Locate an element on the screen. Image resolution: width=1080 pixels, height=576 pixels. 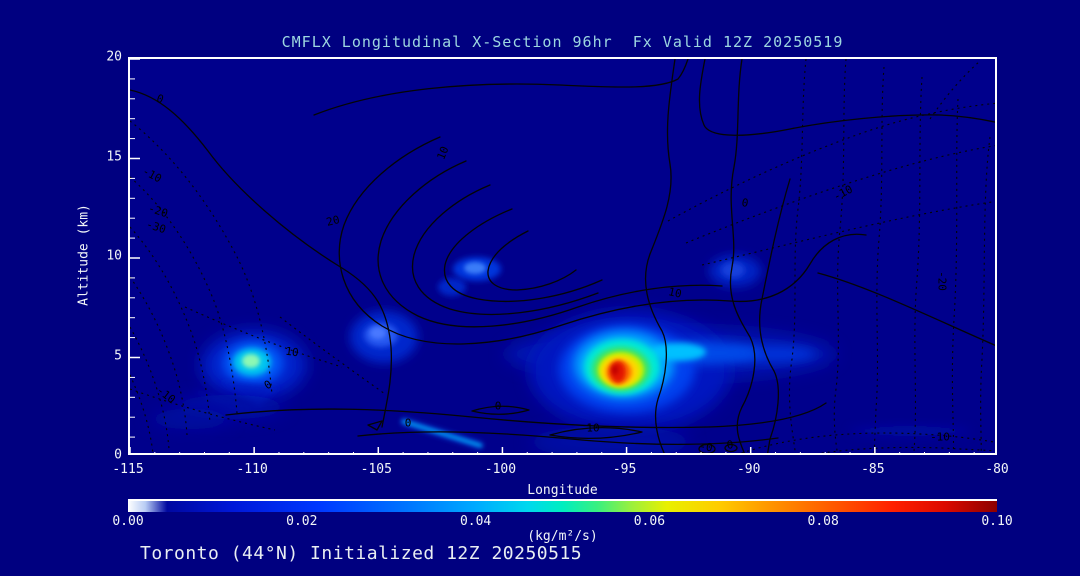
y-tick-label: 0 is located at coordinates (118, 455).